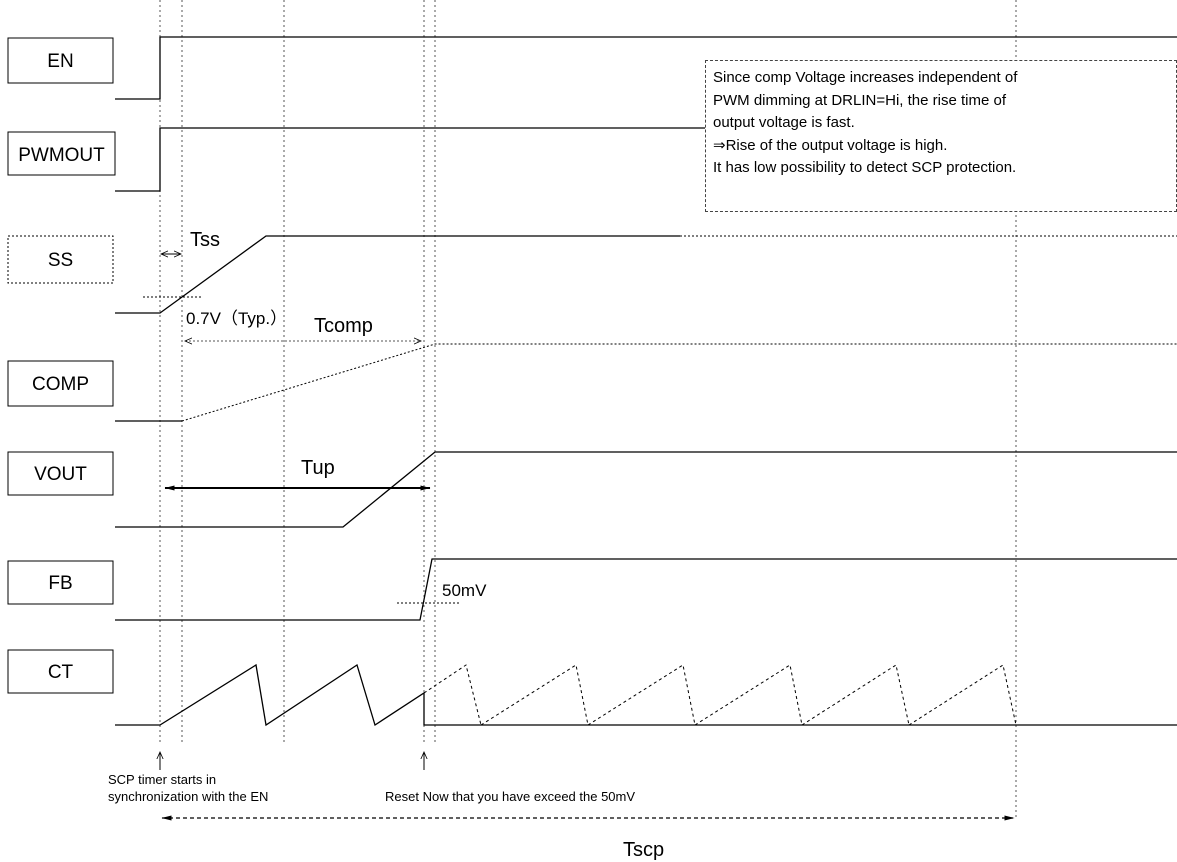 The image size is (1177, 862). I want to click on signal-label-ct: CT, so click(60, 671).